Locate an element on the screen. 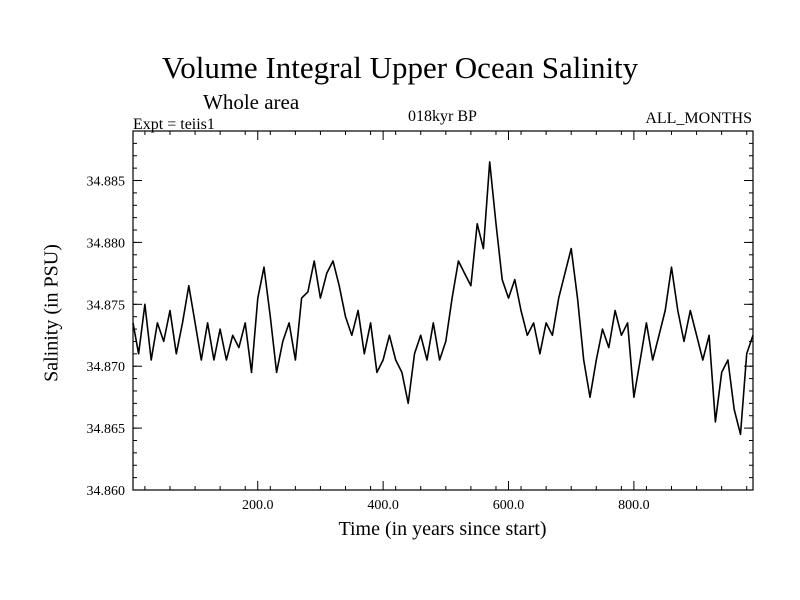 The height and width of the screenshot is (600, 800). x-tick-label: 200.0 is located at coordinates (258, 505).